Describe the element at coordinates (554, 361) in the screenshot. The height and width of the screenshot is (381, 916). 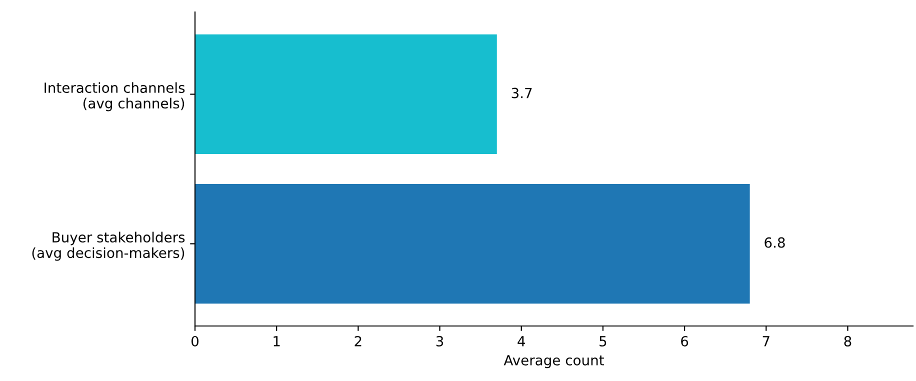
I see `x-axis-title: Average count` at that location.